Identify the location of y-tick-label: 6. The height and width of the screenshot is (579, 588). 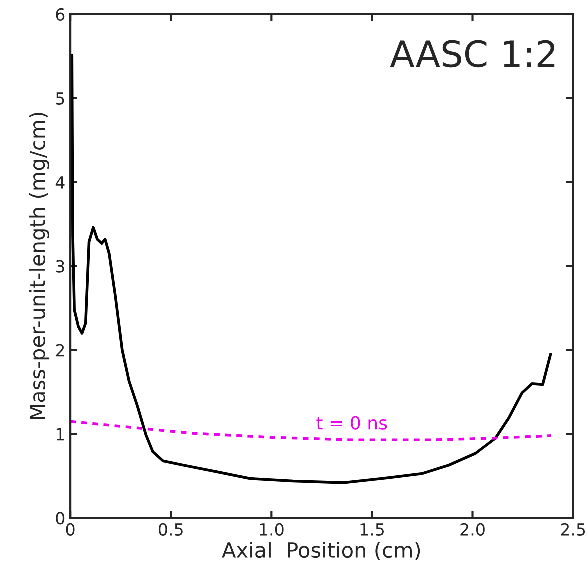
(60, 15).